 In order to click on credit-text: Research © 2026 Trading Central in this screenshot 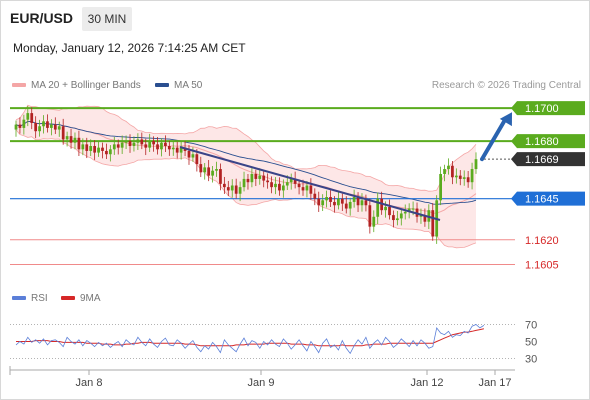, I will do `click(506, 85)`.